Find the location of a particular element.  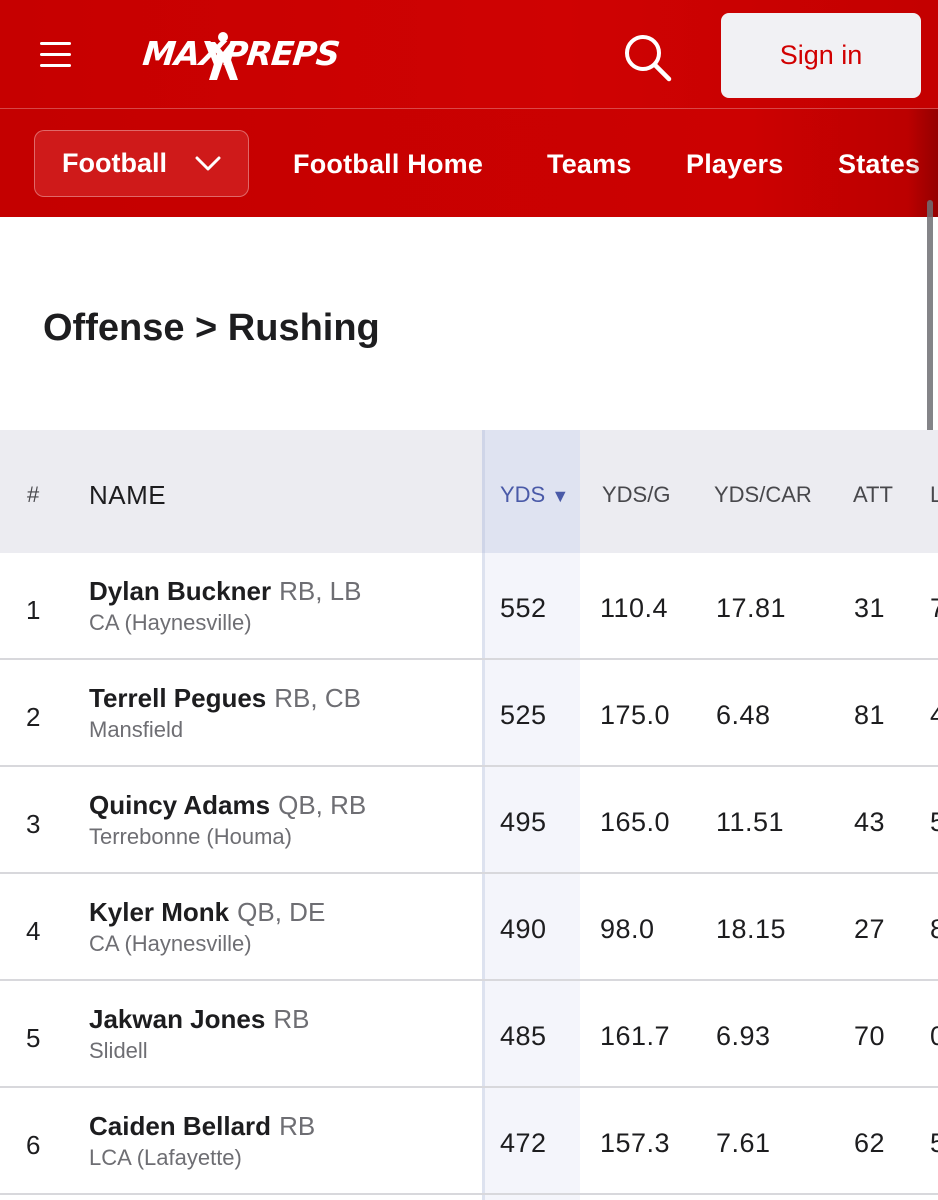

rank-cell: 2 is located at coordinates (33, 717).